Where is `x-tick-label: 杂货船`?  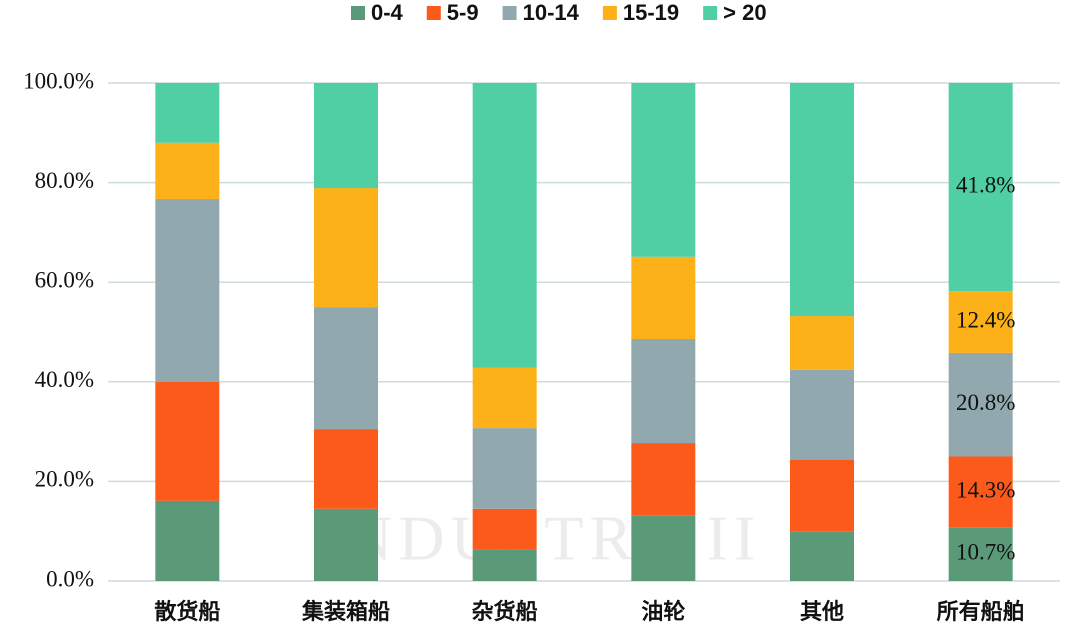 x-tick-label: 杂货船 is located at coordinates (505, 612).